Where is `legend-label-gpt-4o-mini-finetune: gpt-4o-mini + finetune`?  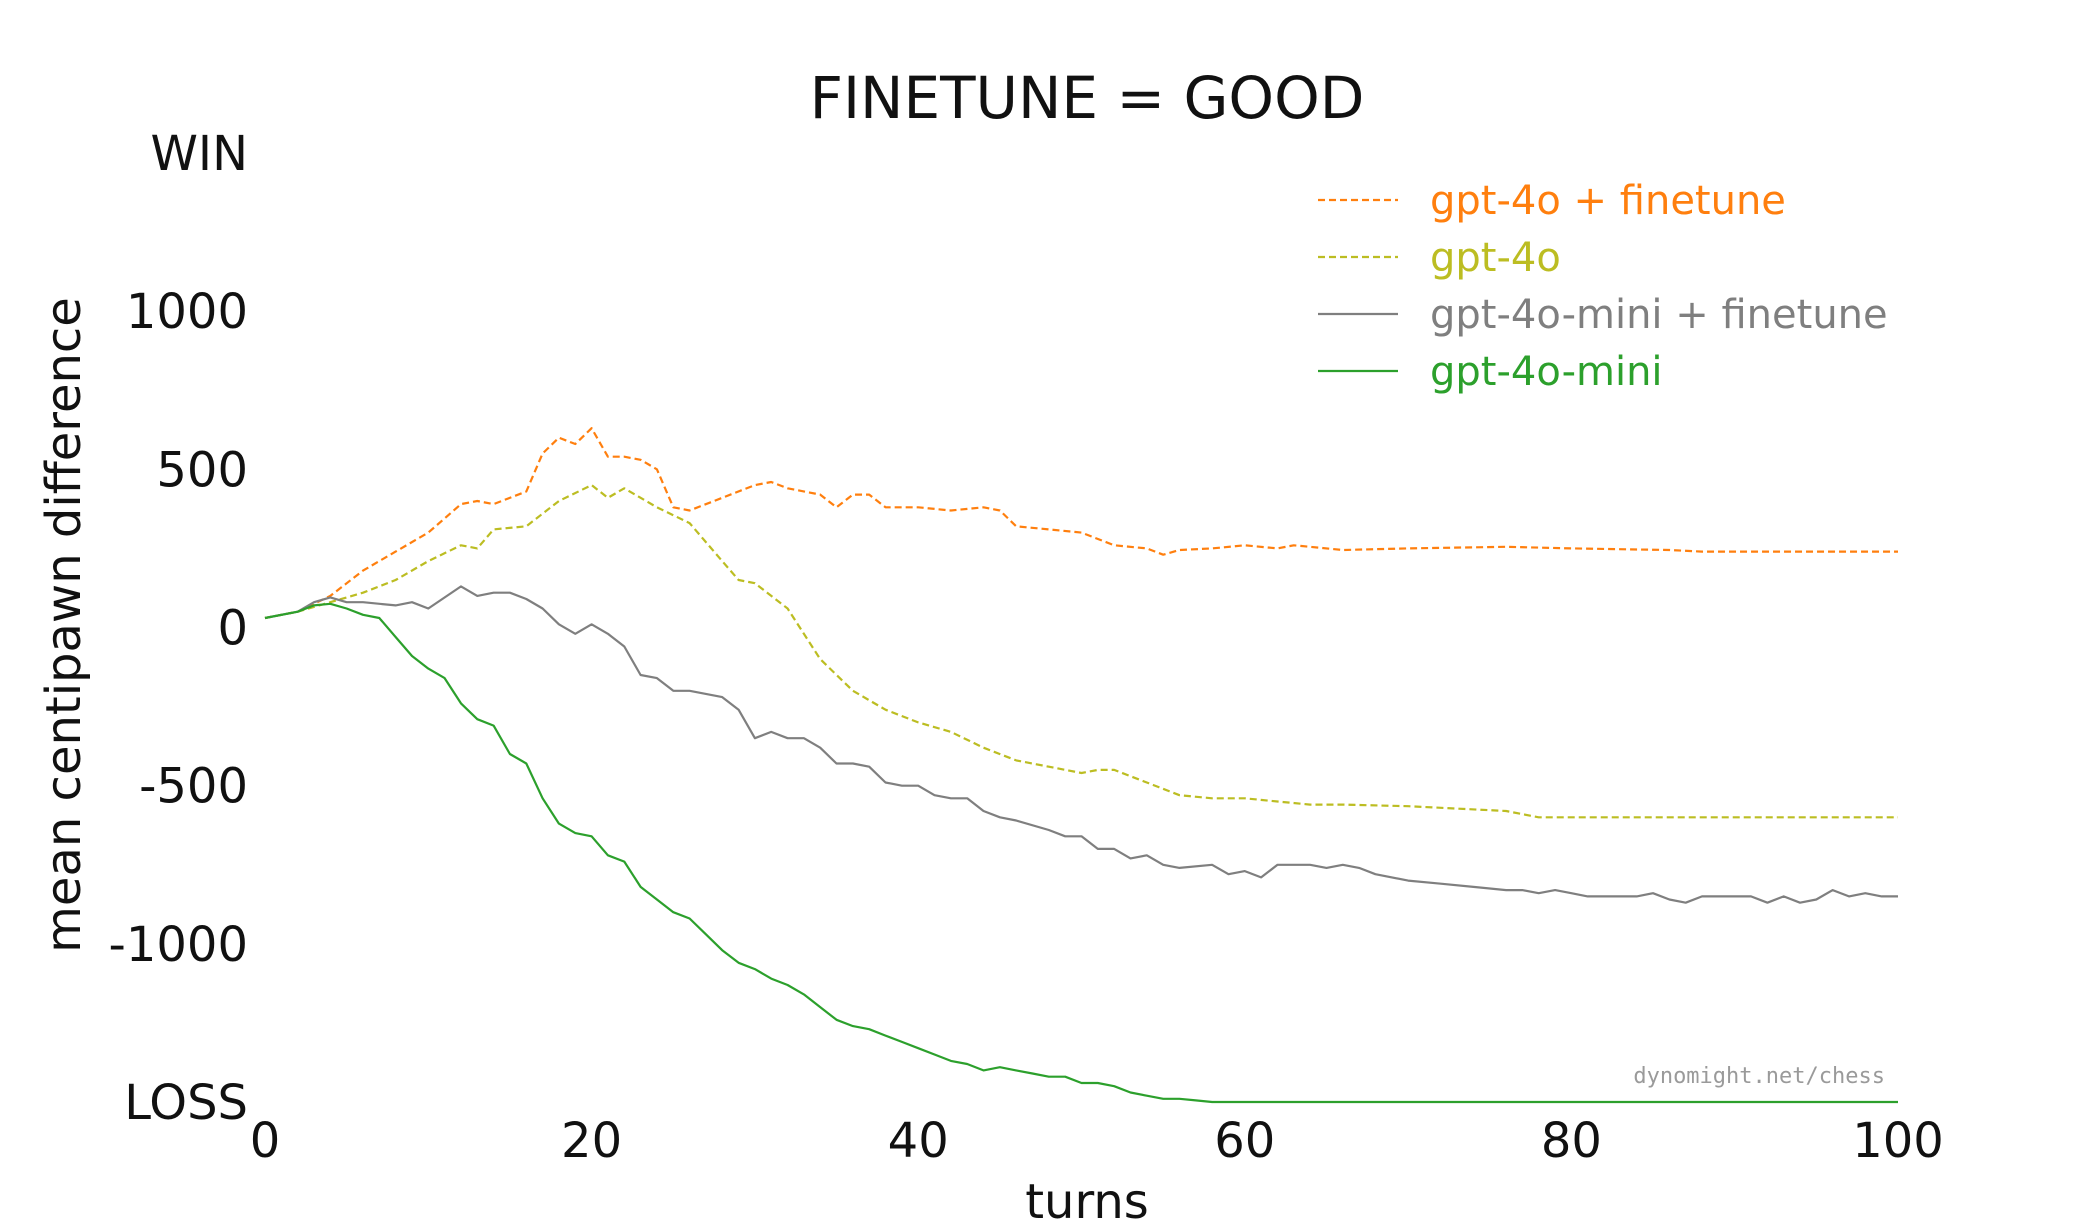
legend-label-gpt-4o-mini-finetune: gpt-4o-mini + finetune is located at coordinates (1659, 315).